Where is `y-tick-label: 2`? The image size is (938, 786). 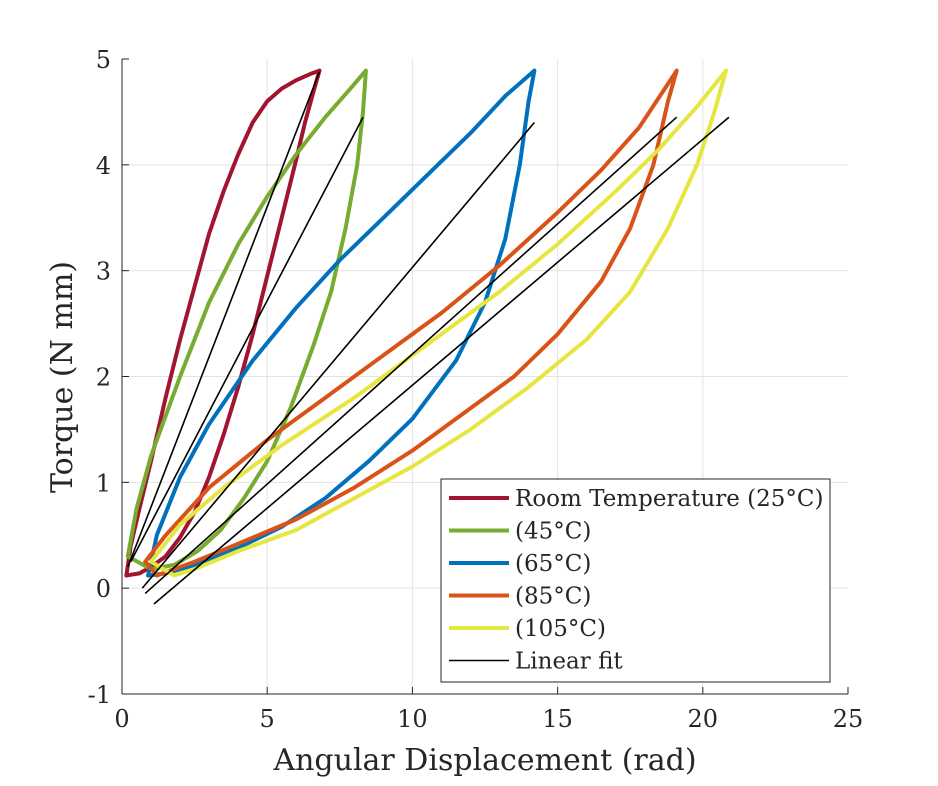
y-tick-label: 2 is located at coordinates (103, 378).